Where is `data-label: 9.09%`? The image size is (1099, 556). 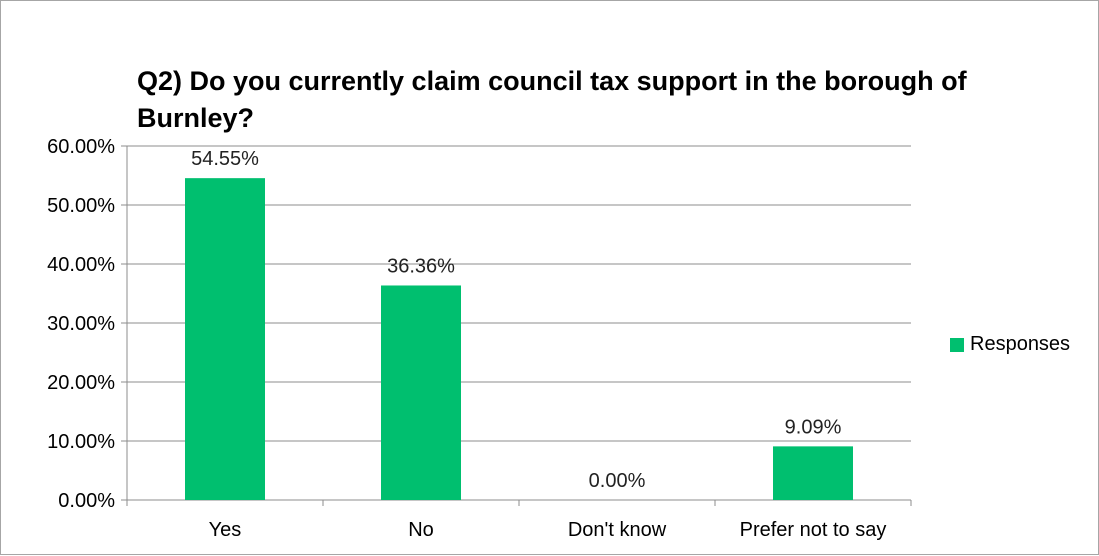
data-label: 9.09% is located at coordinates (813, 427).